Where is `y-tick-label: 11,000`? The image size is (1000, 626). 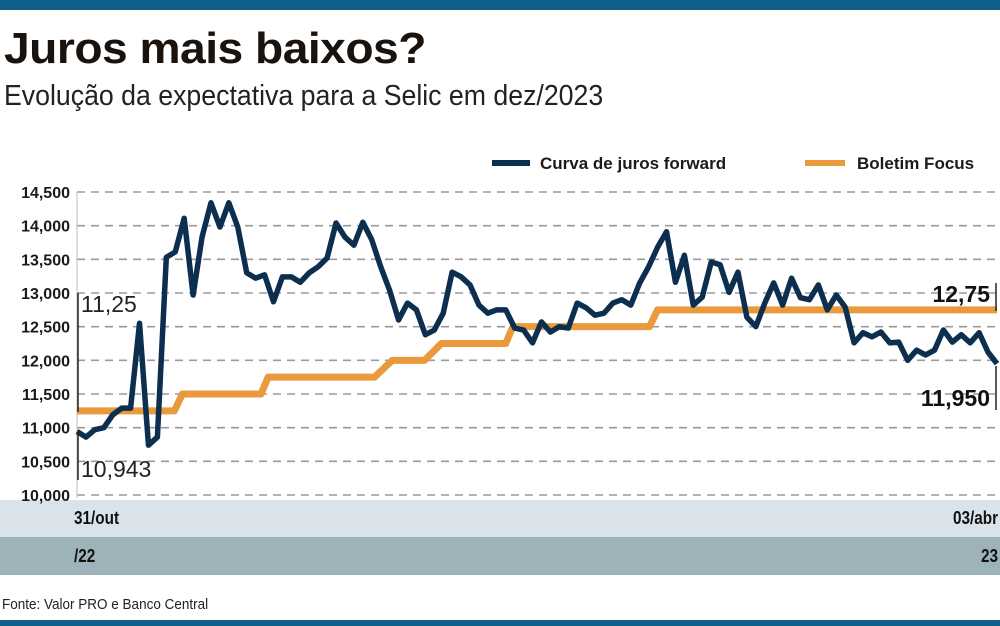 y-tick-label: 11,000 is located at coordinates (46, 429).